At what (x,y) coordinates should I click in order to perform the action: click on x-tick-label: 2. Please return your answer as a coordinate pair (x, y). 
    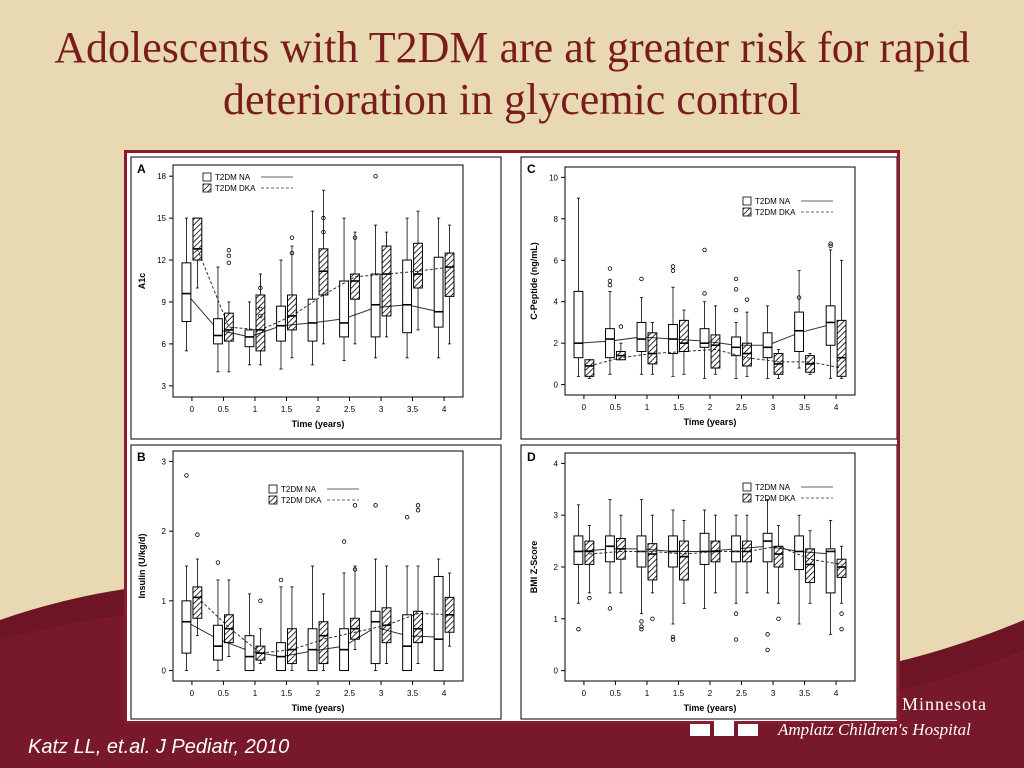
    Looking at the image, I should click on (710, 693).